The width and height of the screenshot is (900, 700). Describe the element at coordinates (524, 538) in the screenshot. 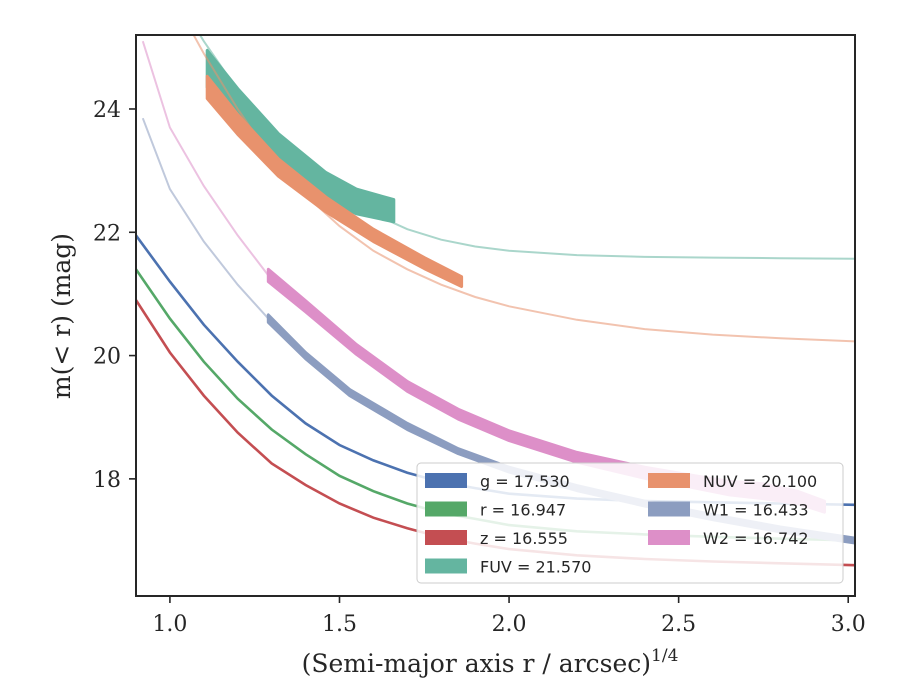

I see `legend-label-z: z = 16.555` at that location.